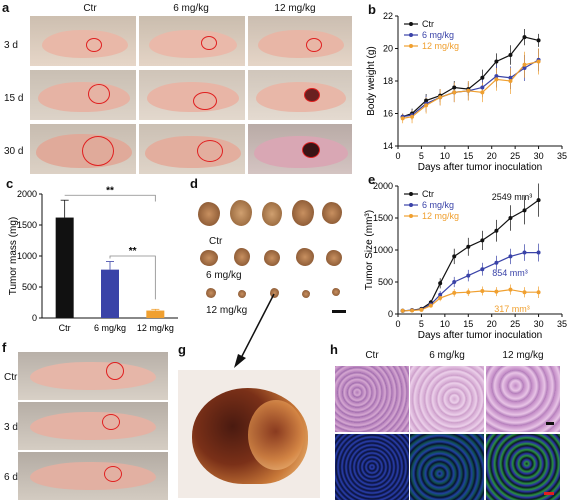 Image resolution: width=568 pixels, height=501 pixels. I want to click on he-tile-ctr, so click(372, 399).